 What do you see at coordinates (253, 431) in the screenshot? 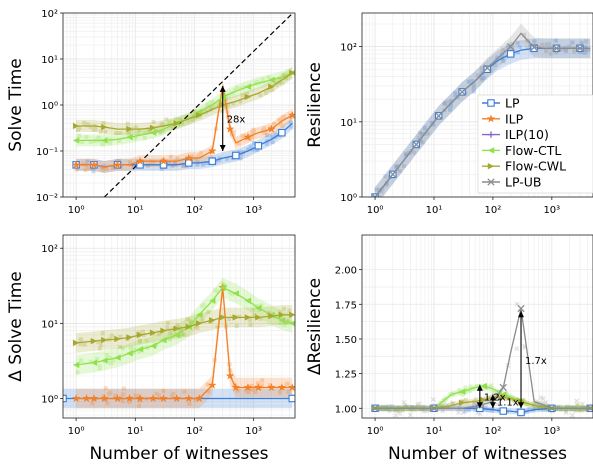
I see `x-tick-label: 10³` at bounding box center [253, 431].